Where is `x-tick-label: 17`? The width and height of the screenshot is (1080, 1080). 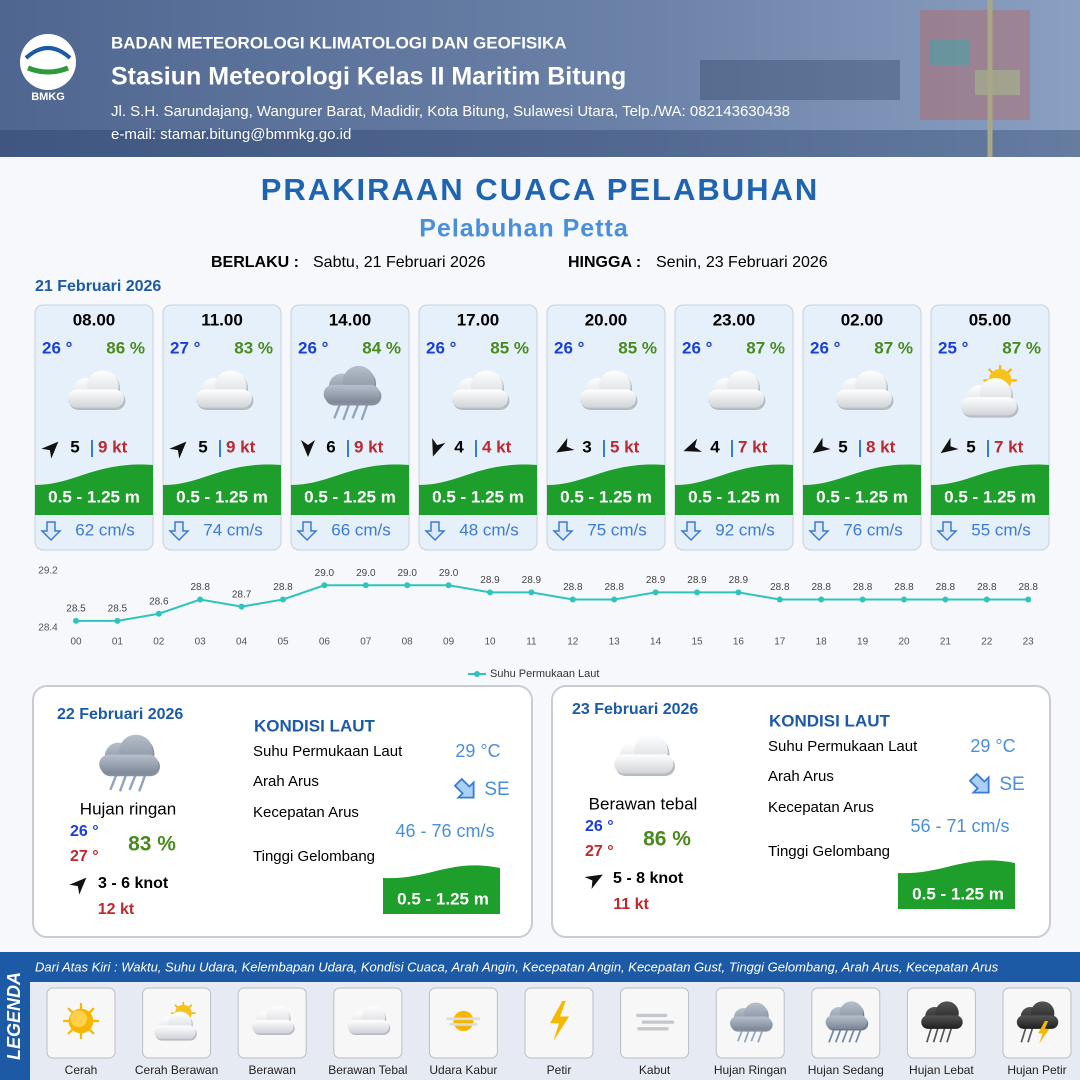
x-tick-label: 17 is located at coordinates (780, 642).